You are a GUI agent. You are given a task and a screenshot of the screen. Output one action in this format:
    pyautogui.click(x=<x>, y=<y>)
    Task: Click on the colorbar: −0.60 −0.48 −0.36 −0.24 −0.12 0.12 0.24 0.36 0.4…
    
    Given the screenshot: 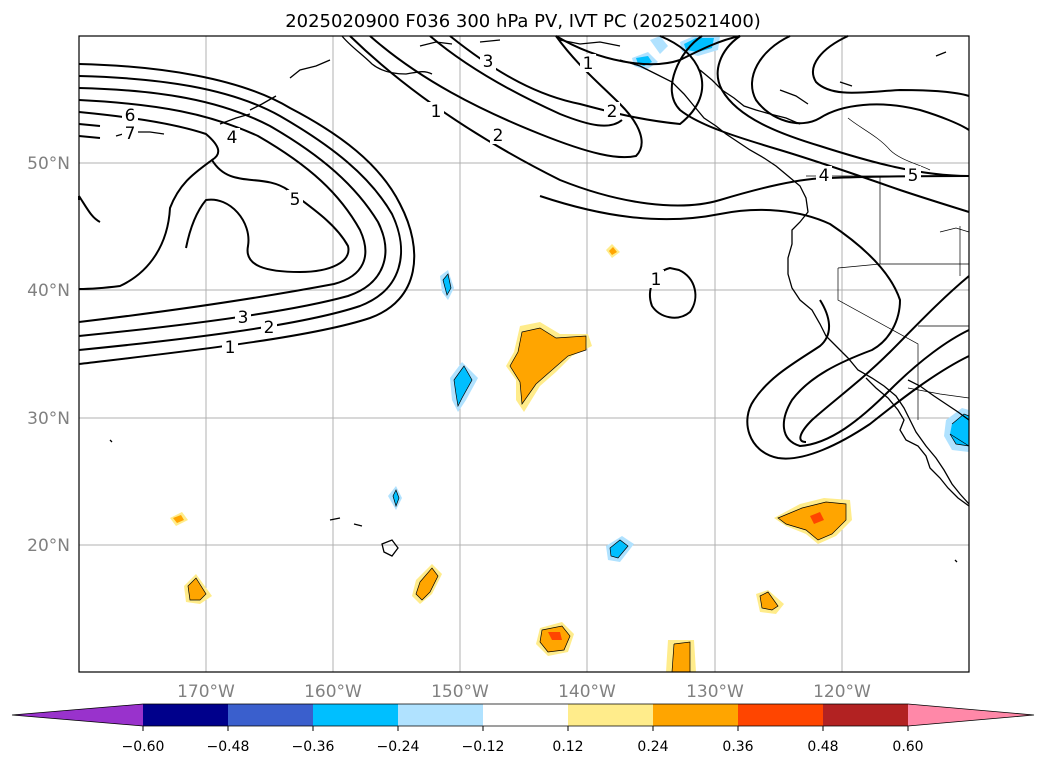 What is the action you would take?
    pyautogui.click(x=523, y=729)
    